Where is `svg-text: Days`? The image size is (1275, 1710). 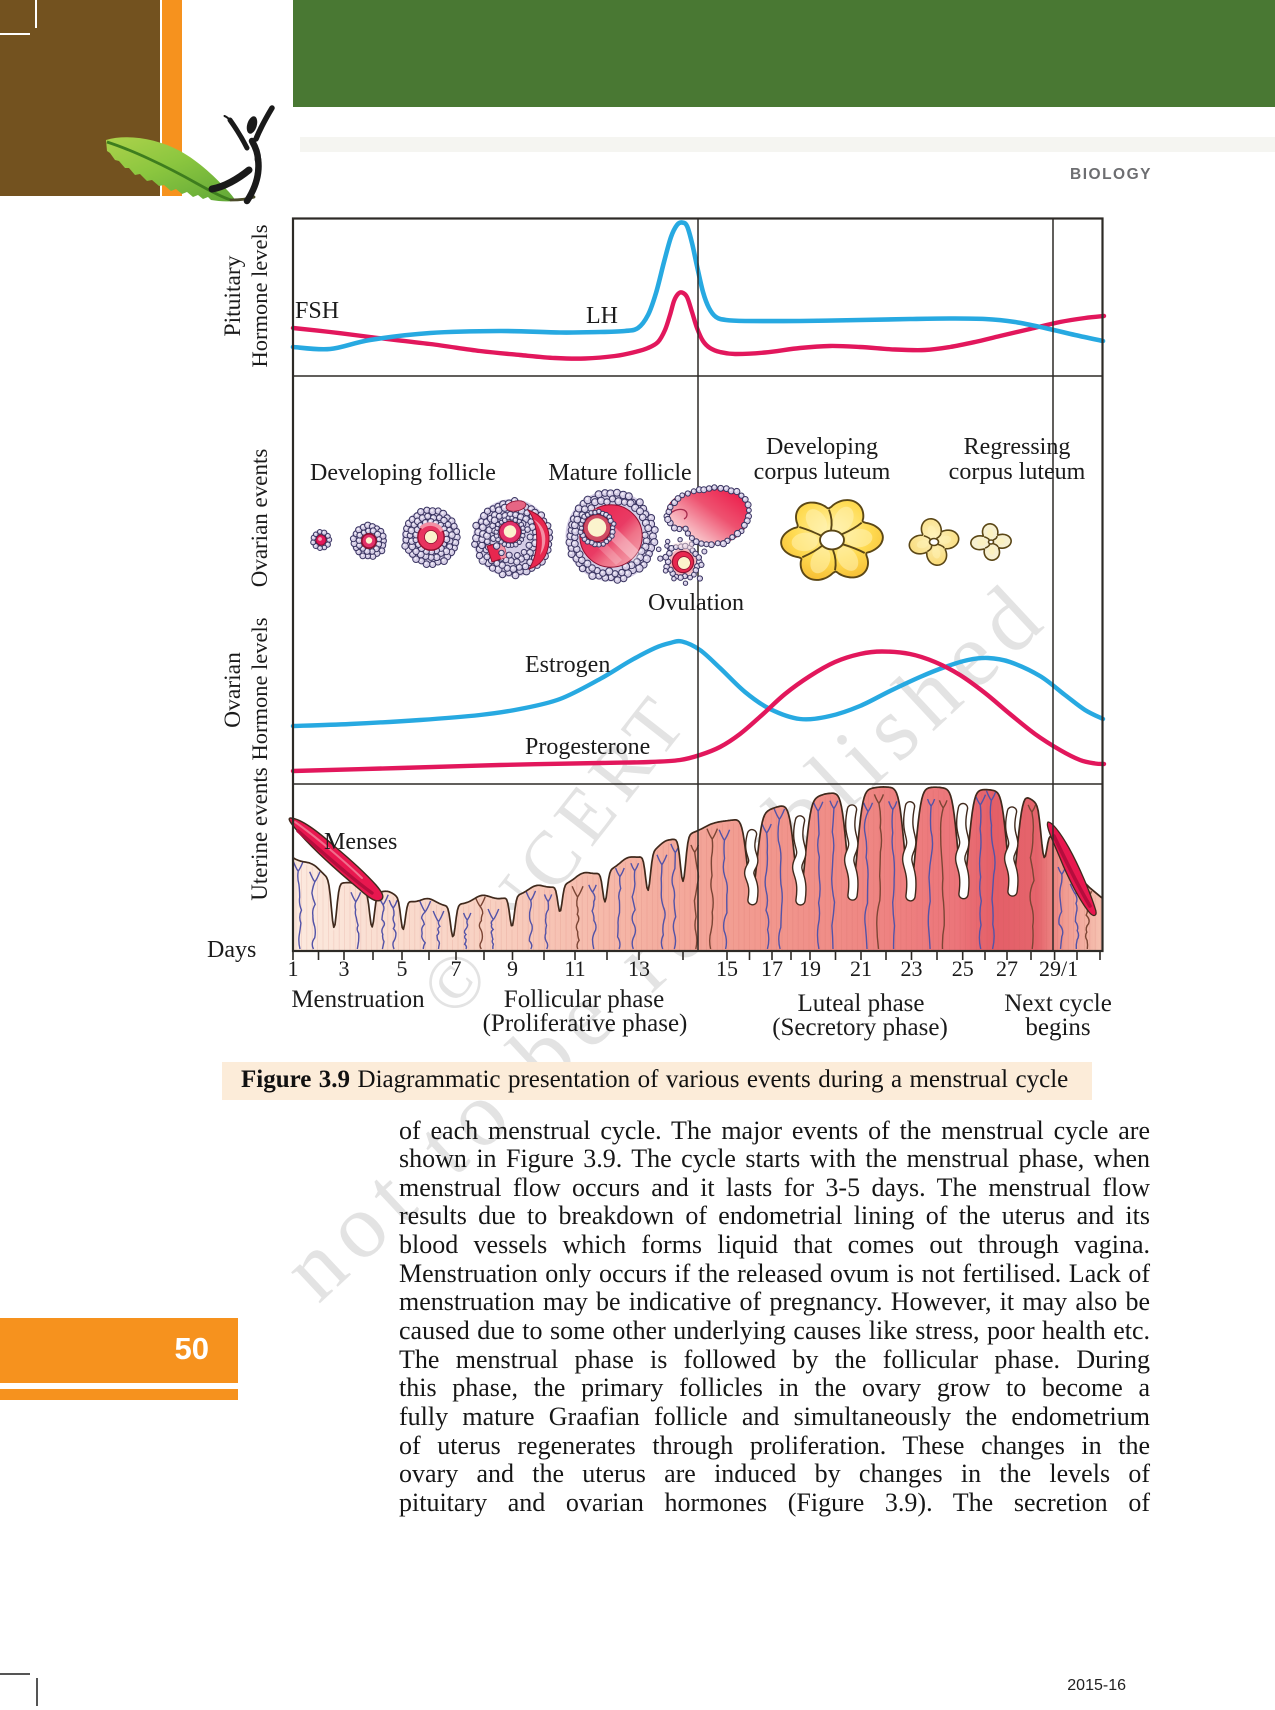
svg-text: Days is located at coordinates (231, 950).